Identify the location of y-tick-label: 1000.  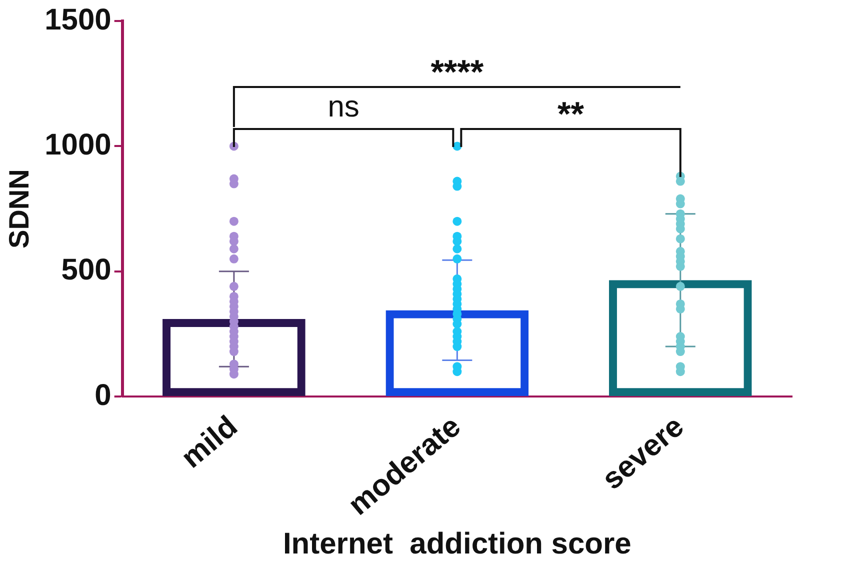
(78, 145).